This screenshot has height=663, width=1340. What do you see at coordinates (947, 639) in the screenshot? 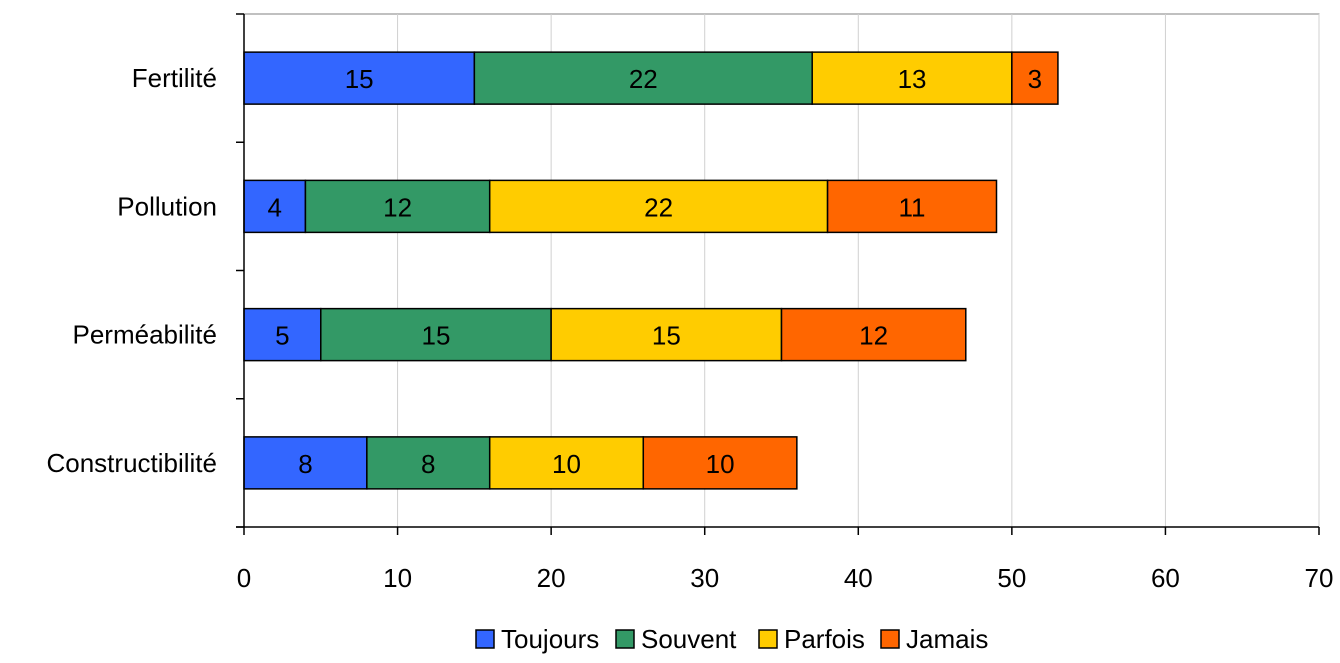
I see `legend-label-jamais: Jamais` at bounding box center [947, 639].